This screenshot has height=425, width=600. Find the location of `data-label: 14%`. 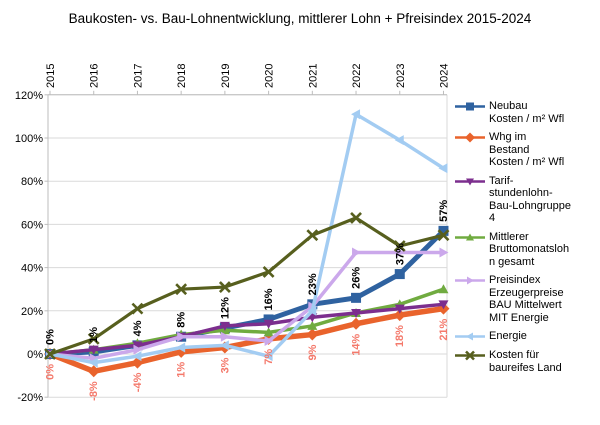

data-label: 14% is located at coordinates (357, 345).